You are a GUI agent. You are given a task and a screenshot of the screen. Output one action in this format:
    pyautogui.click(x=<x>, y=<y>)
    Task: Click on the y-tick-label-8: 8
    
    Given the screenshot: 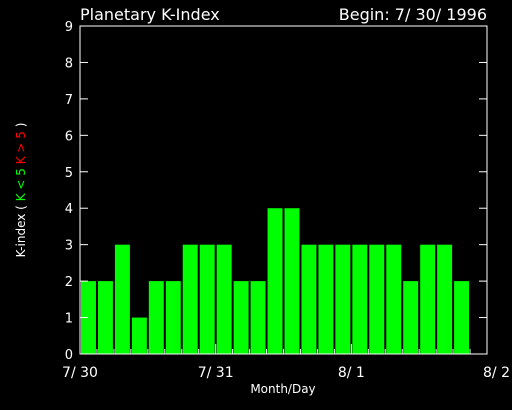 What is the action you would take?
    pyautogui.click(x=69, y=63)
    